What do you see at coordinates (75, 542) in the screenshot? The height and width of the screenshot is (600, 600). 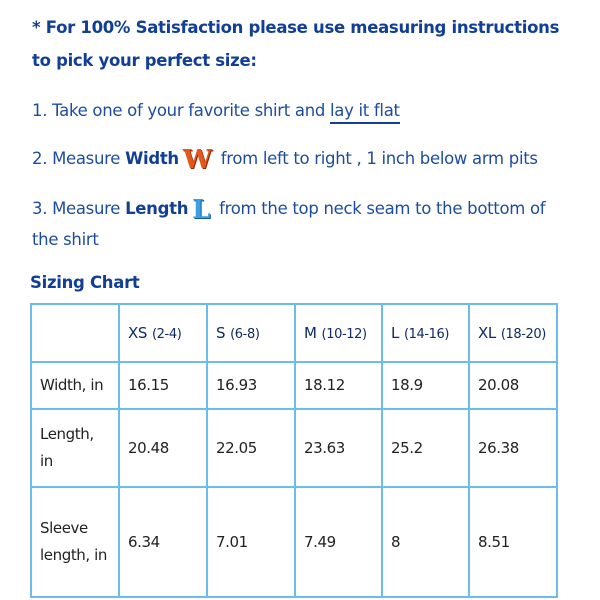 I see `row-label: Sleeve length, in` at bounding box center [75, 542].